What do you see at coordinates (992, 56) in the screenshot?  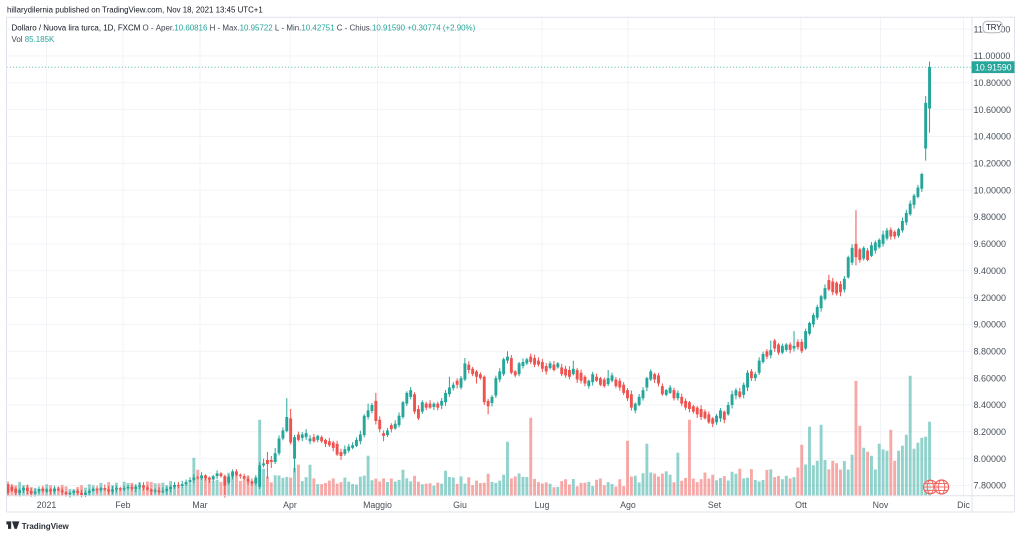 I see `svg-text: 11.00000` at bounding box center [992, 56].